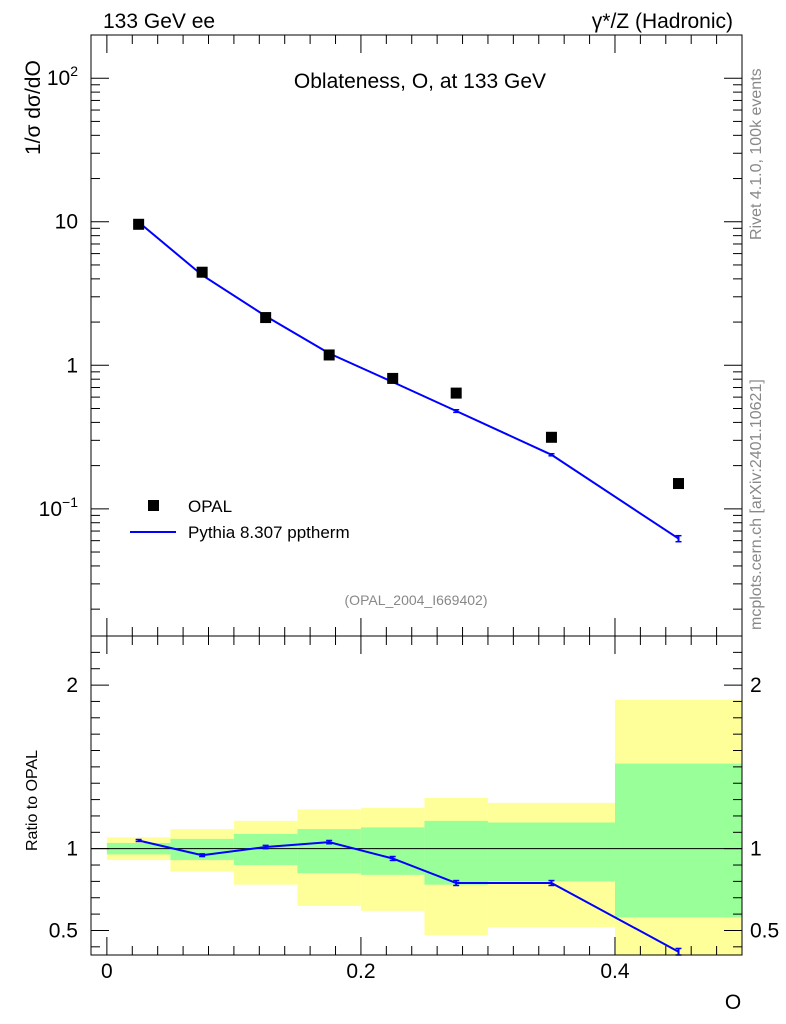  Describe the element at coordinates (32, 800) in the screenshot. I see `ratio-y-axis-label: Ratio to OPAL` at that location.